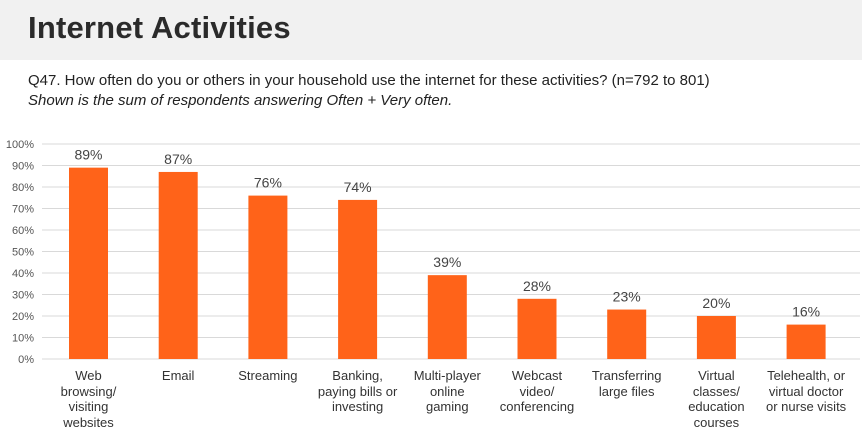 The image size is (862, 435). Describe the element at coordinates (537, 391) in the screenshot. I see `x-category-label: Webcast video/conferencing` at that location.